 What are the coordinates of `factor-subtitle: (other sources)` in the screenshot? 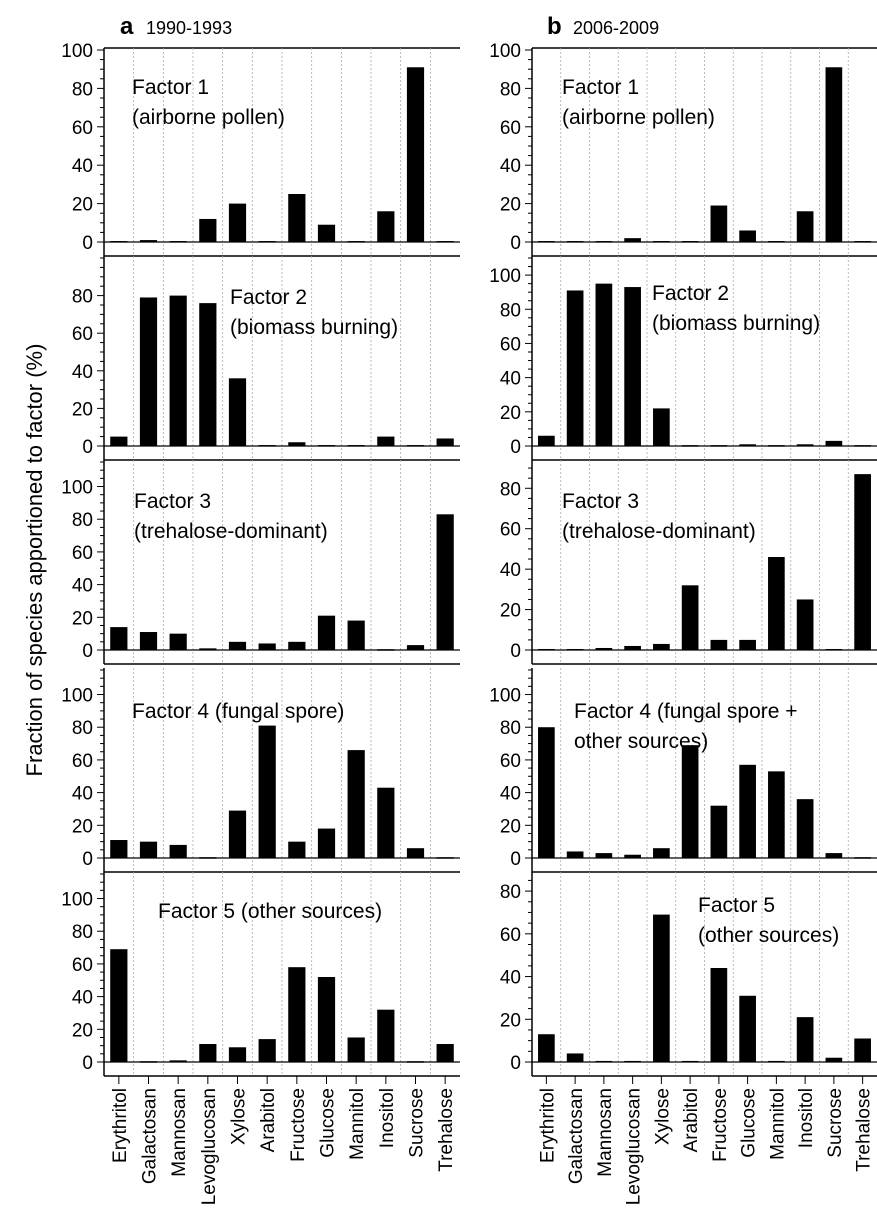 It's located at (768, 935).